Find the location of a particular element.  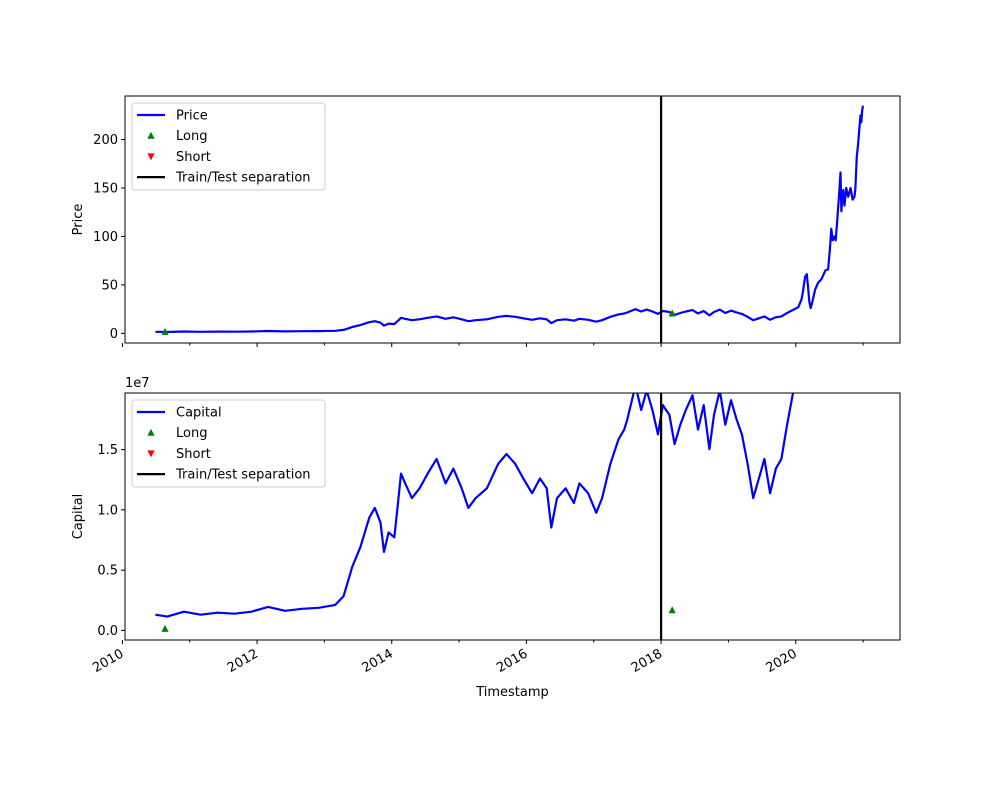

y-tick-label: 0 is located at coordinates (114, 334).